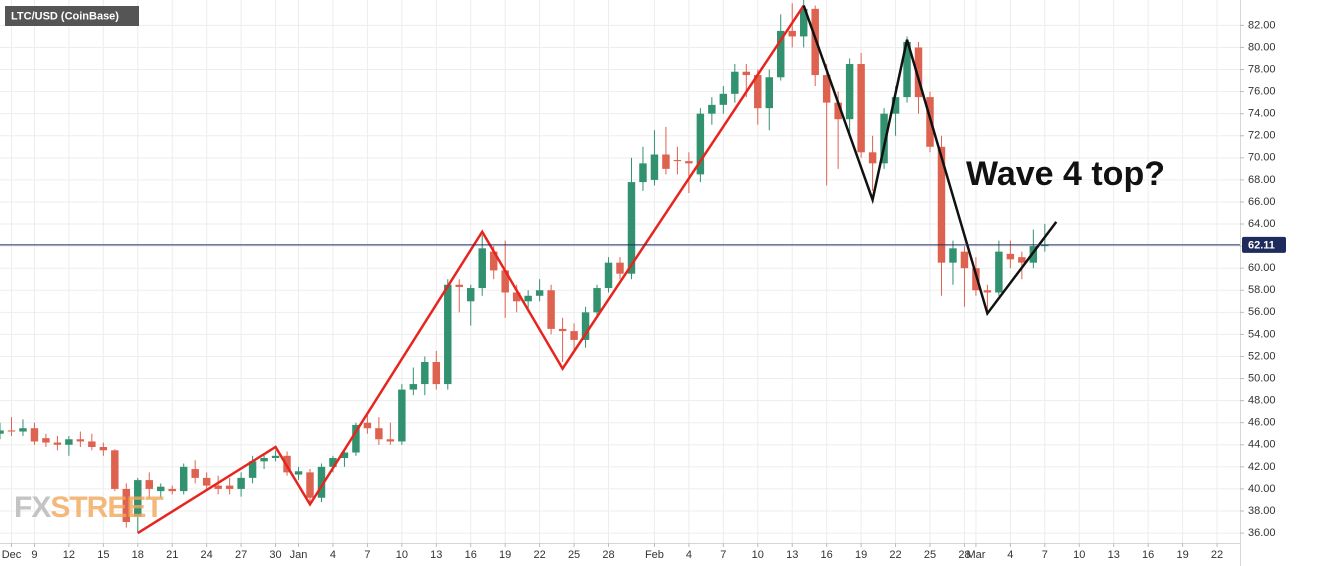  Describe the element at coordinates (1262, 202) in the screenshot. I see `y-tick-label: 66.00` at that location.